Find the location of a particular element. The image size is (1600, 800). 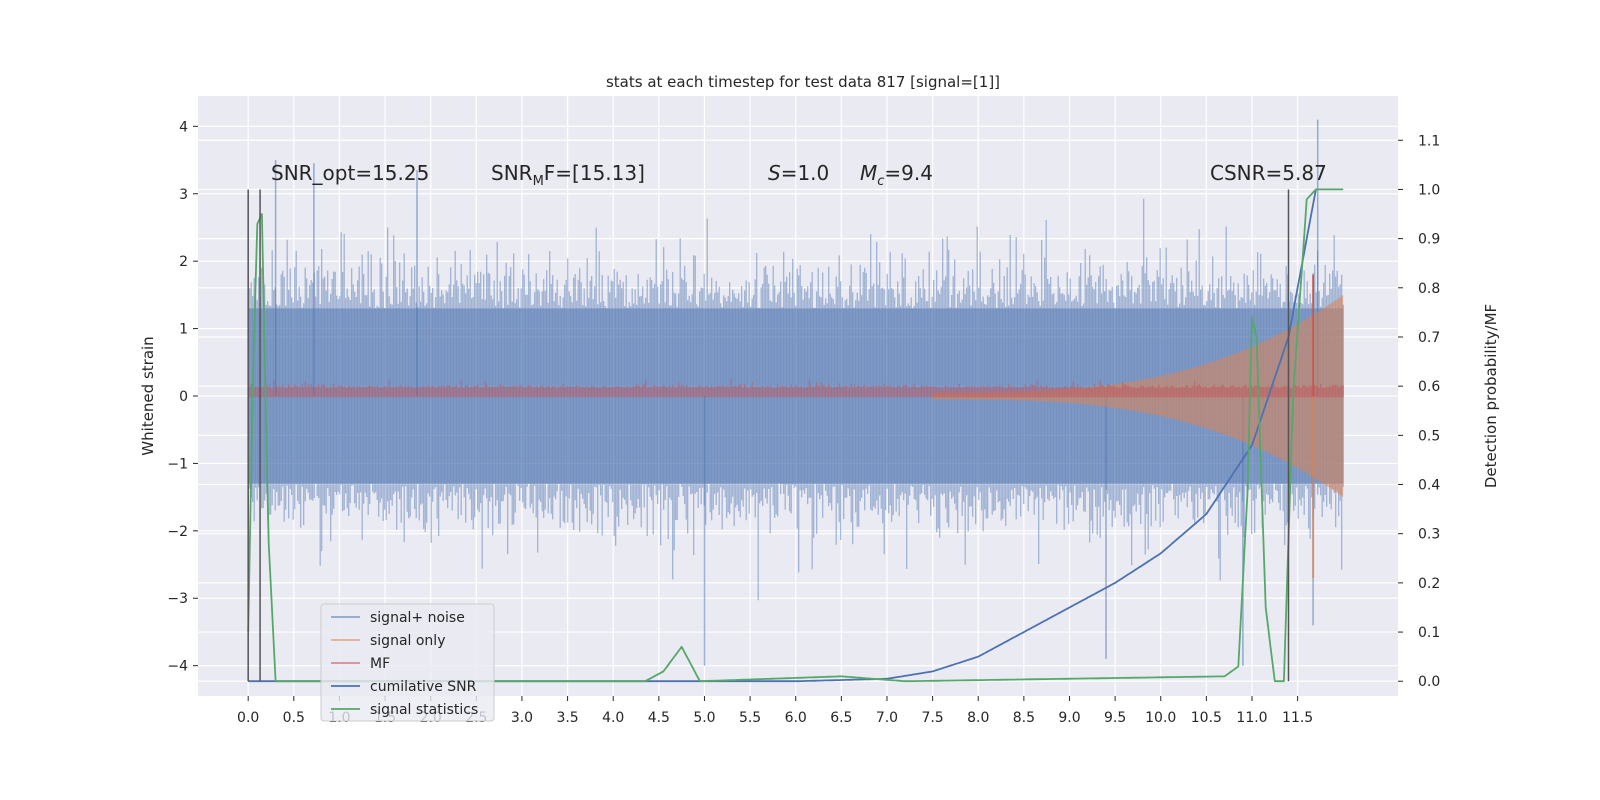

y2-tick-label: 0.8 is located at coordinates (1429, 289).